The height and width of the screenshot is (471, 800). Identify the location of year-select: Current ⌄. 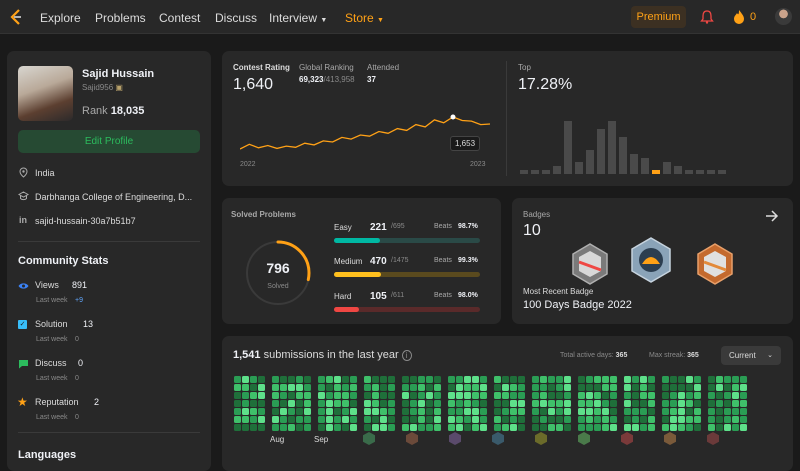
(751, 355).